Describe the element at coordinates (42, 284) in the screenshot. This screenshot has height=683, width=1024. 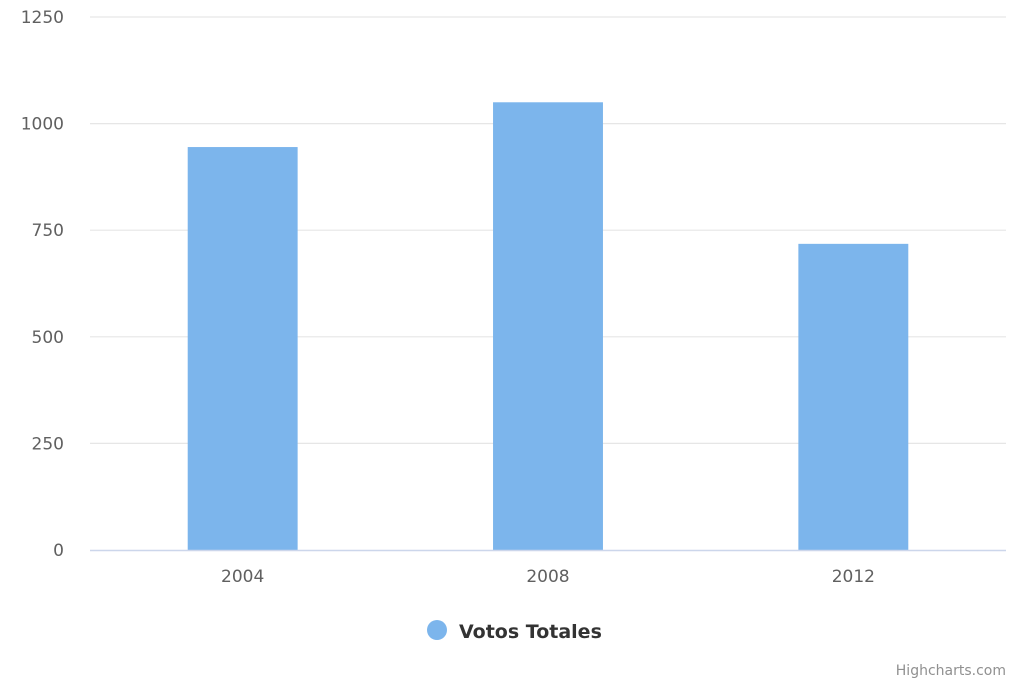
I see `y-axis-labels: 0 250 500 750 1000 1250` at that location.